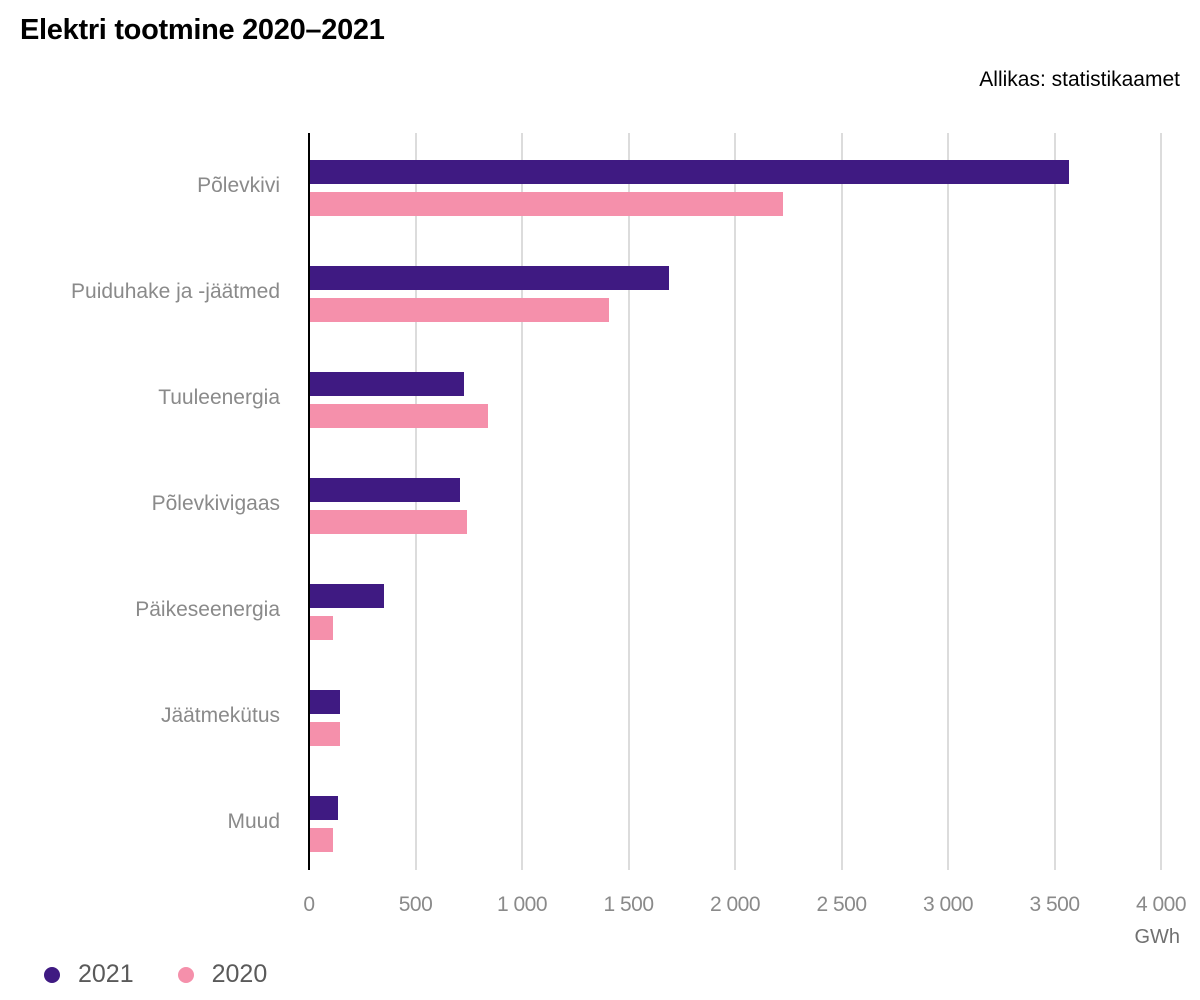  I want to click on legend-item-2020: 2020, so click(222, 974).